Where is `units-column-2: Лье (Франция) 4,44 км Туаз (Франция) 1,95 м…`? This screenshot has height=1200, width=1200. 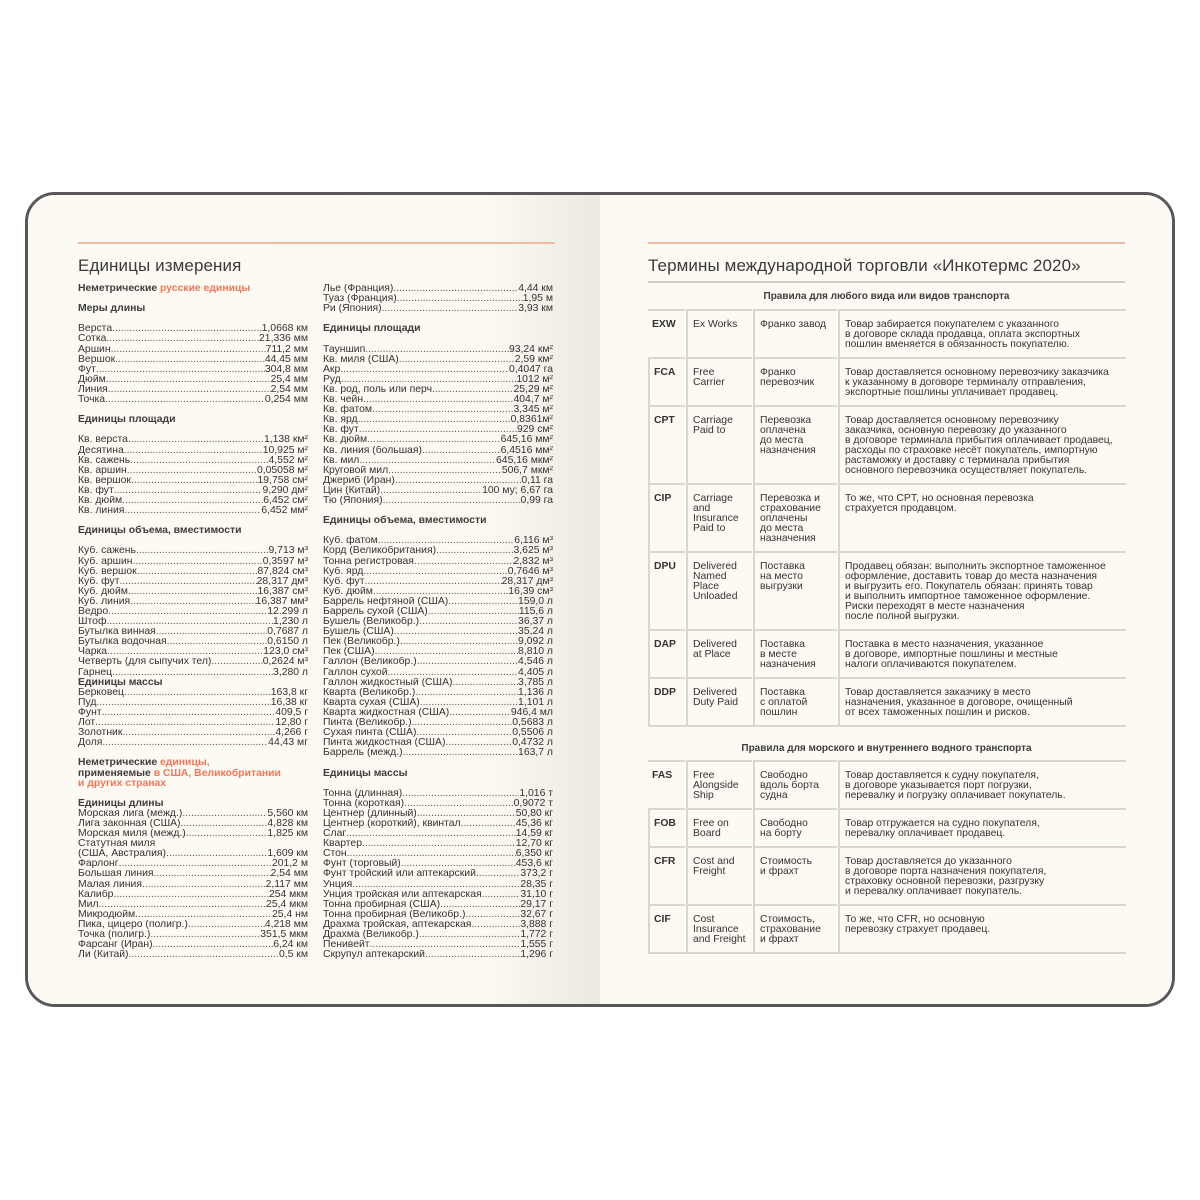 units-column-2: Лье (Франция) 4,44 км Туаз (Франция) 1,95 м… is located at coordinates (438, 622).